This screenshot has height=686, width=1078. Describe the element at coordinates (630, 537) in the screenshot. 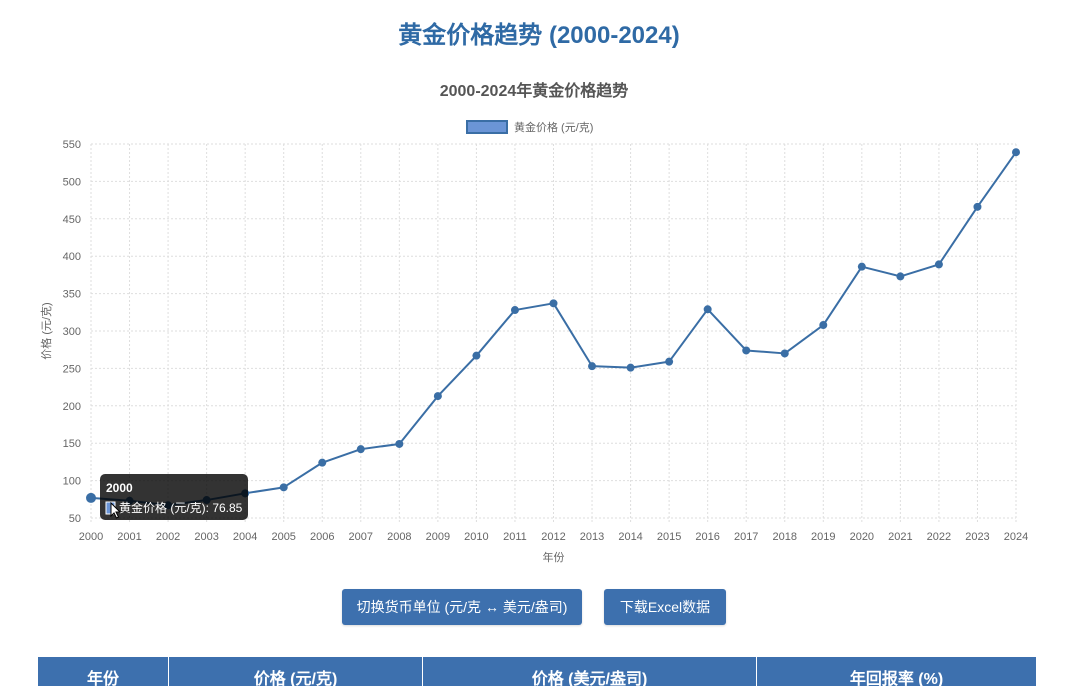

I see `x-tick-label: 2014` at that location.